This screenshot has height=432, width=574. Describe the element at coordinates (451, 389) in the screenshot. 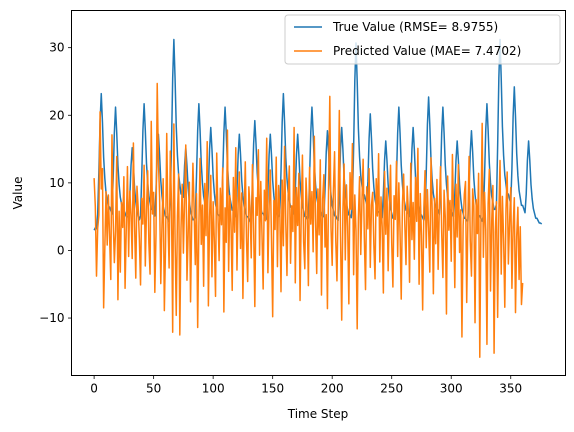

I see `x-tick-label: 300` at that location.